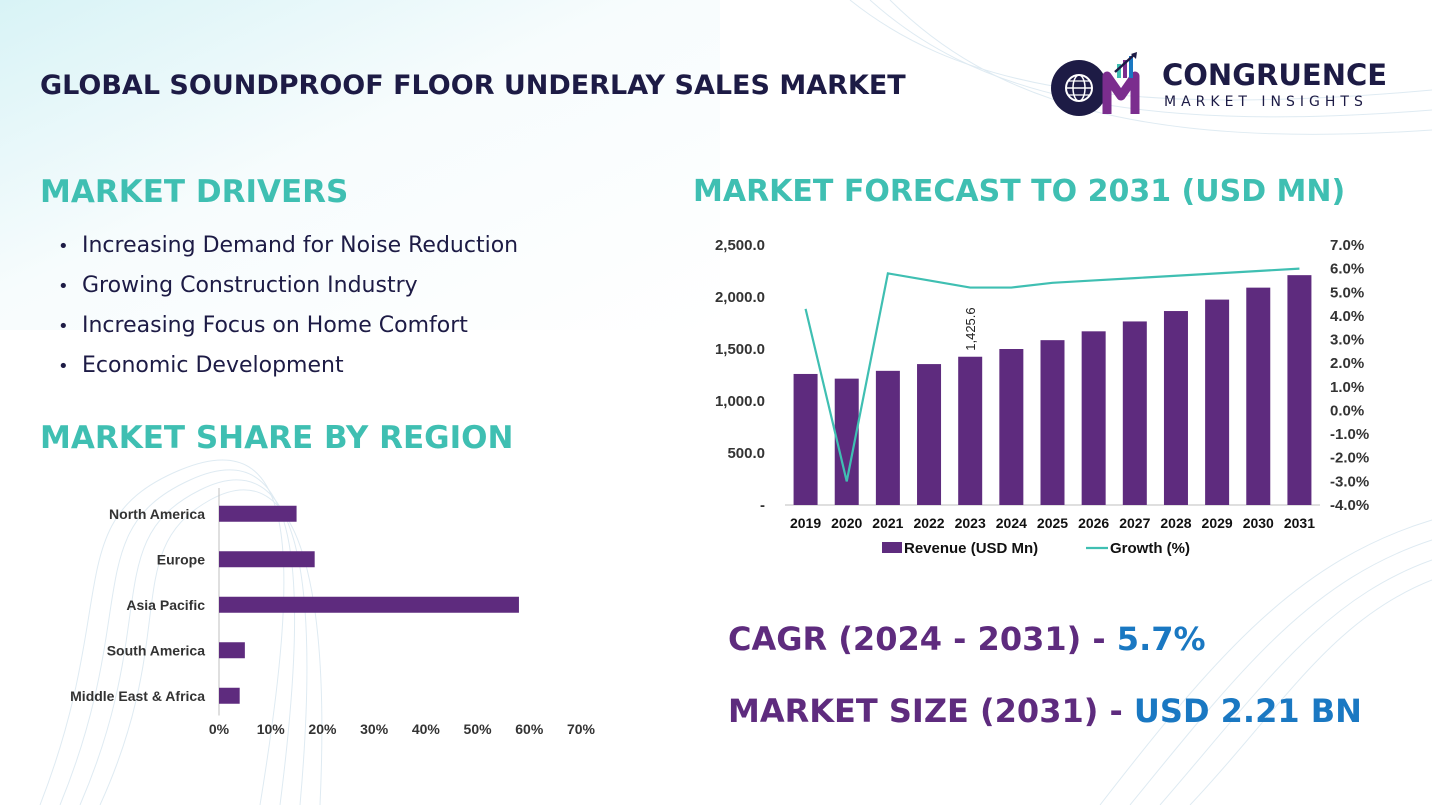  What do you see at coordinates (1347, 387) in the screenshot?
I see `y-right-tick-label: 1.0%` at bounding box center [1347, 387].